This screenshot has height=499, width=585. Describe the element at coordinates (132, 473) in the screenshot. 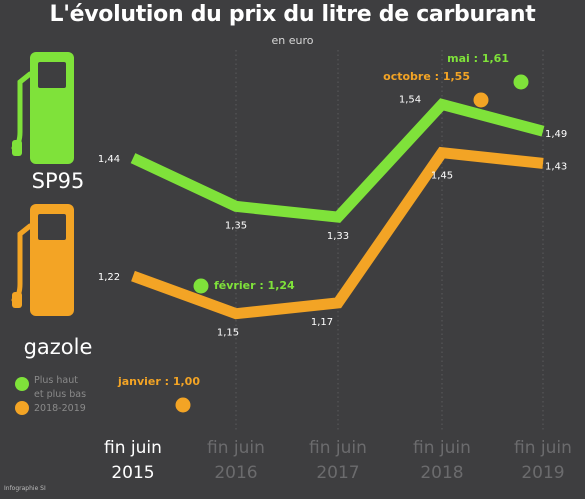

I see `x-tick-label-1-line2: 2015` at that location.